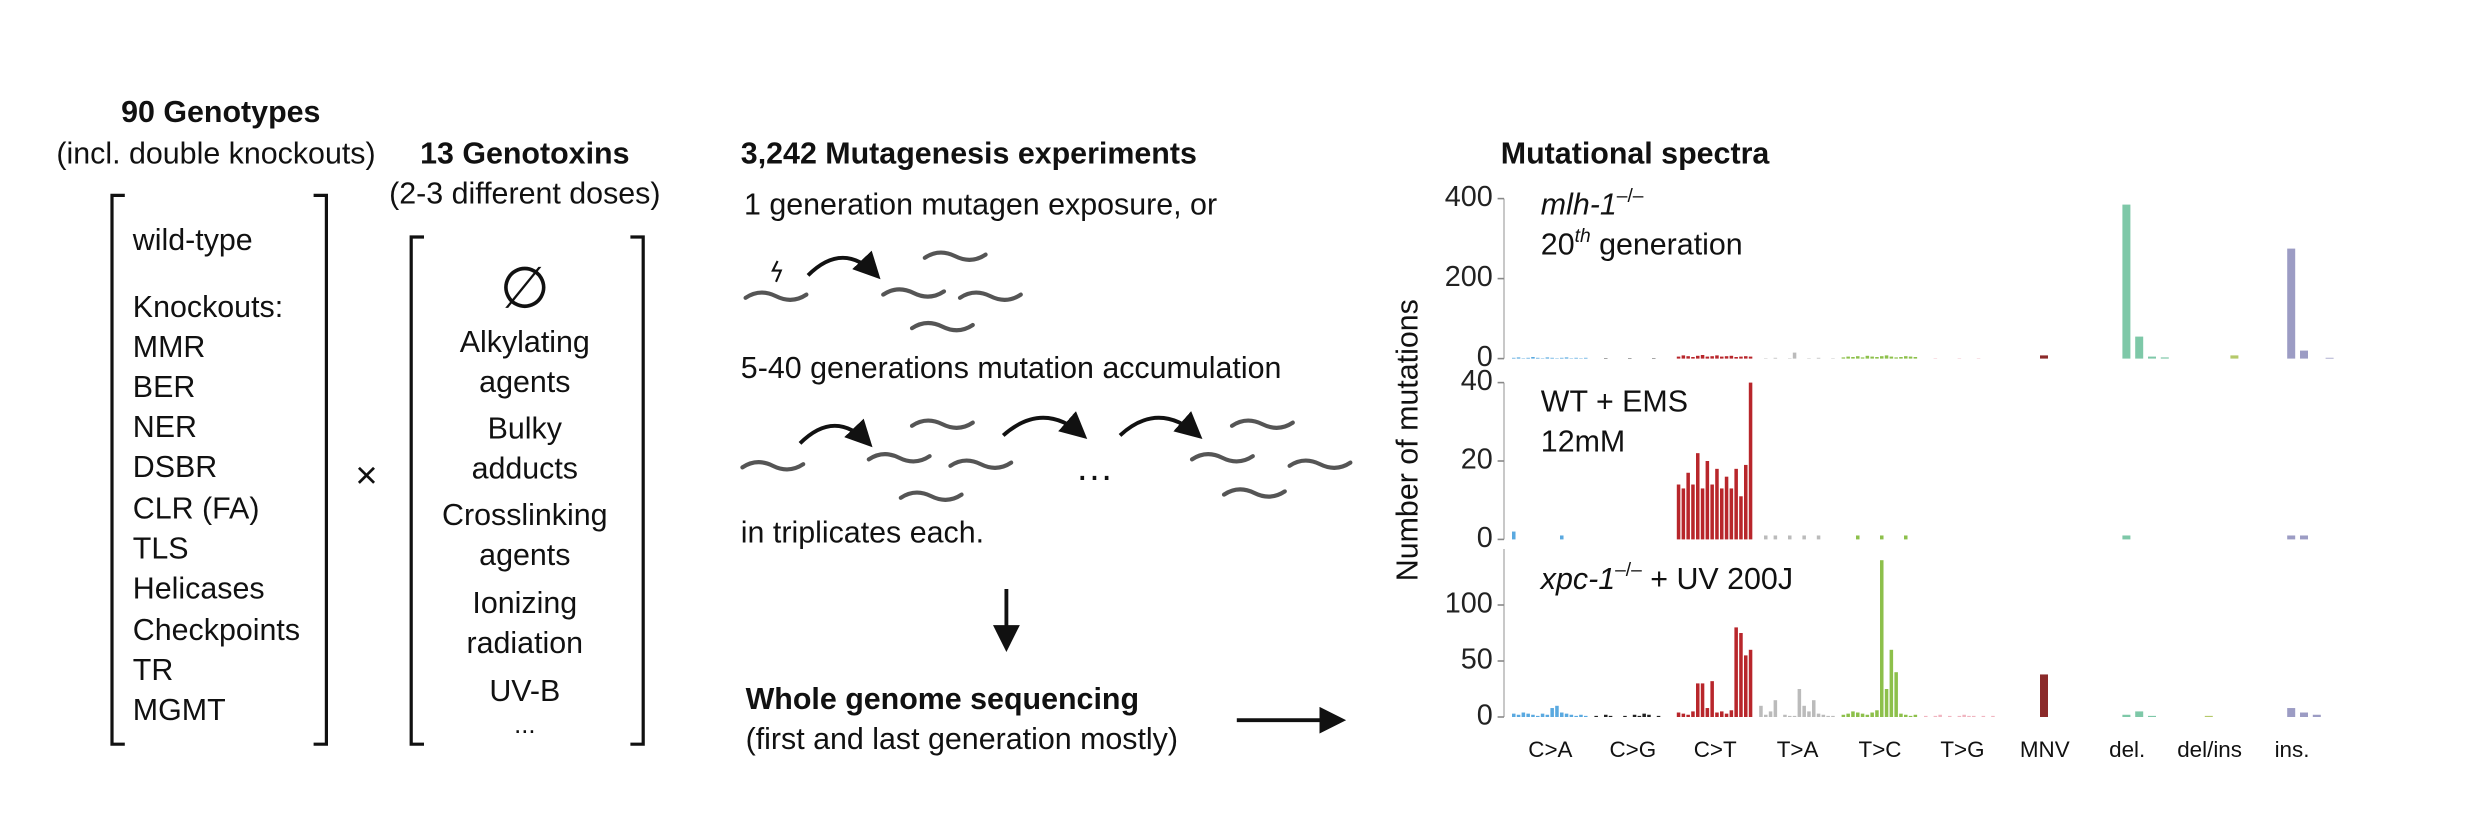 This screenshot has height=826, width=2480. What do you see at coordinates (527, 490) in the screenshot?
I see `bracket` at bounding box center [527, 490].